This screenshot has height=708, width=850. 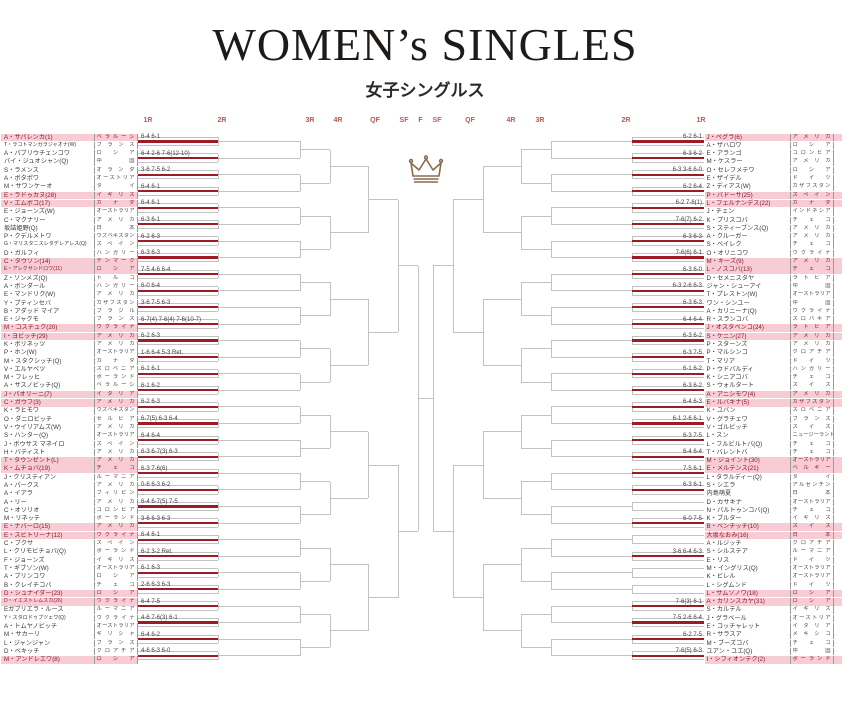 I want to click on round-label: F, so click(x=420, y=120).